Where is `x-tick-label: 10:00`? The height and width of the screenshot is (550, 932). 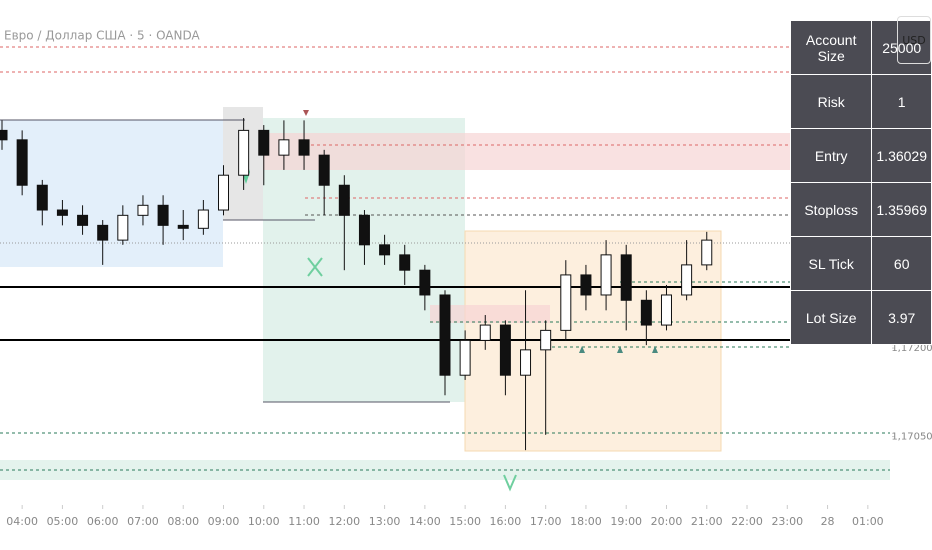
x-tick-label: 10:00 is located at coordinates (264, 521).